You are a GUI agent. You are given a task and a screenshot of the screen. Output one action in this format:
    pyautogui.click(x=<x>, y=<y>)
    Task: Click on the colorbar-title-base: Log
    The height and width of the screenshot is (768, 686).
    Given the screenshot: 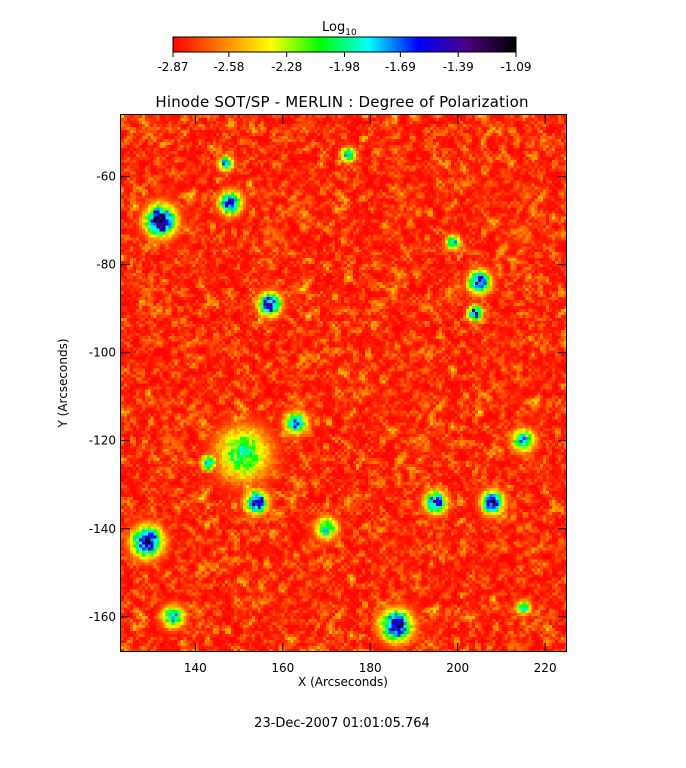 What is the action you would take?
    pyautogui.click(x=333, y=27)
    